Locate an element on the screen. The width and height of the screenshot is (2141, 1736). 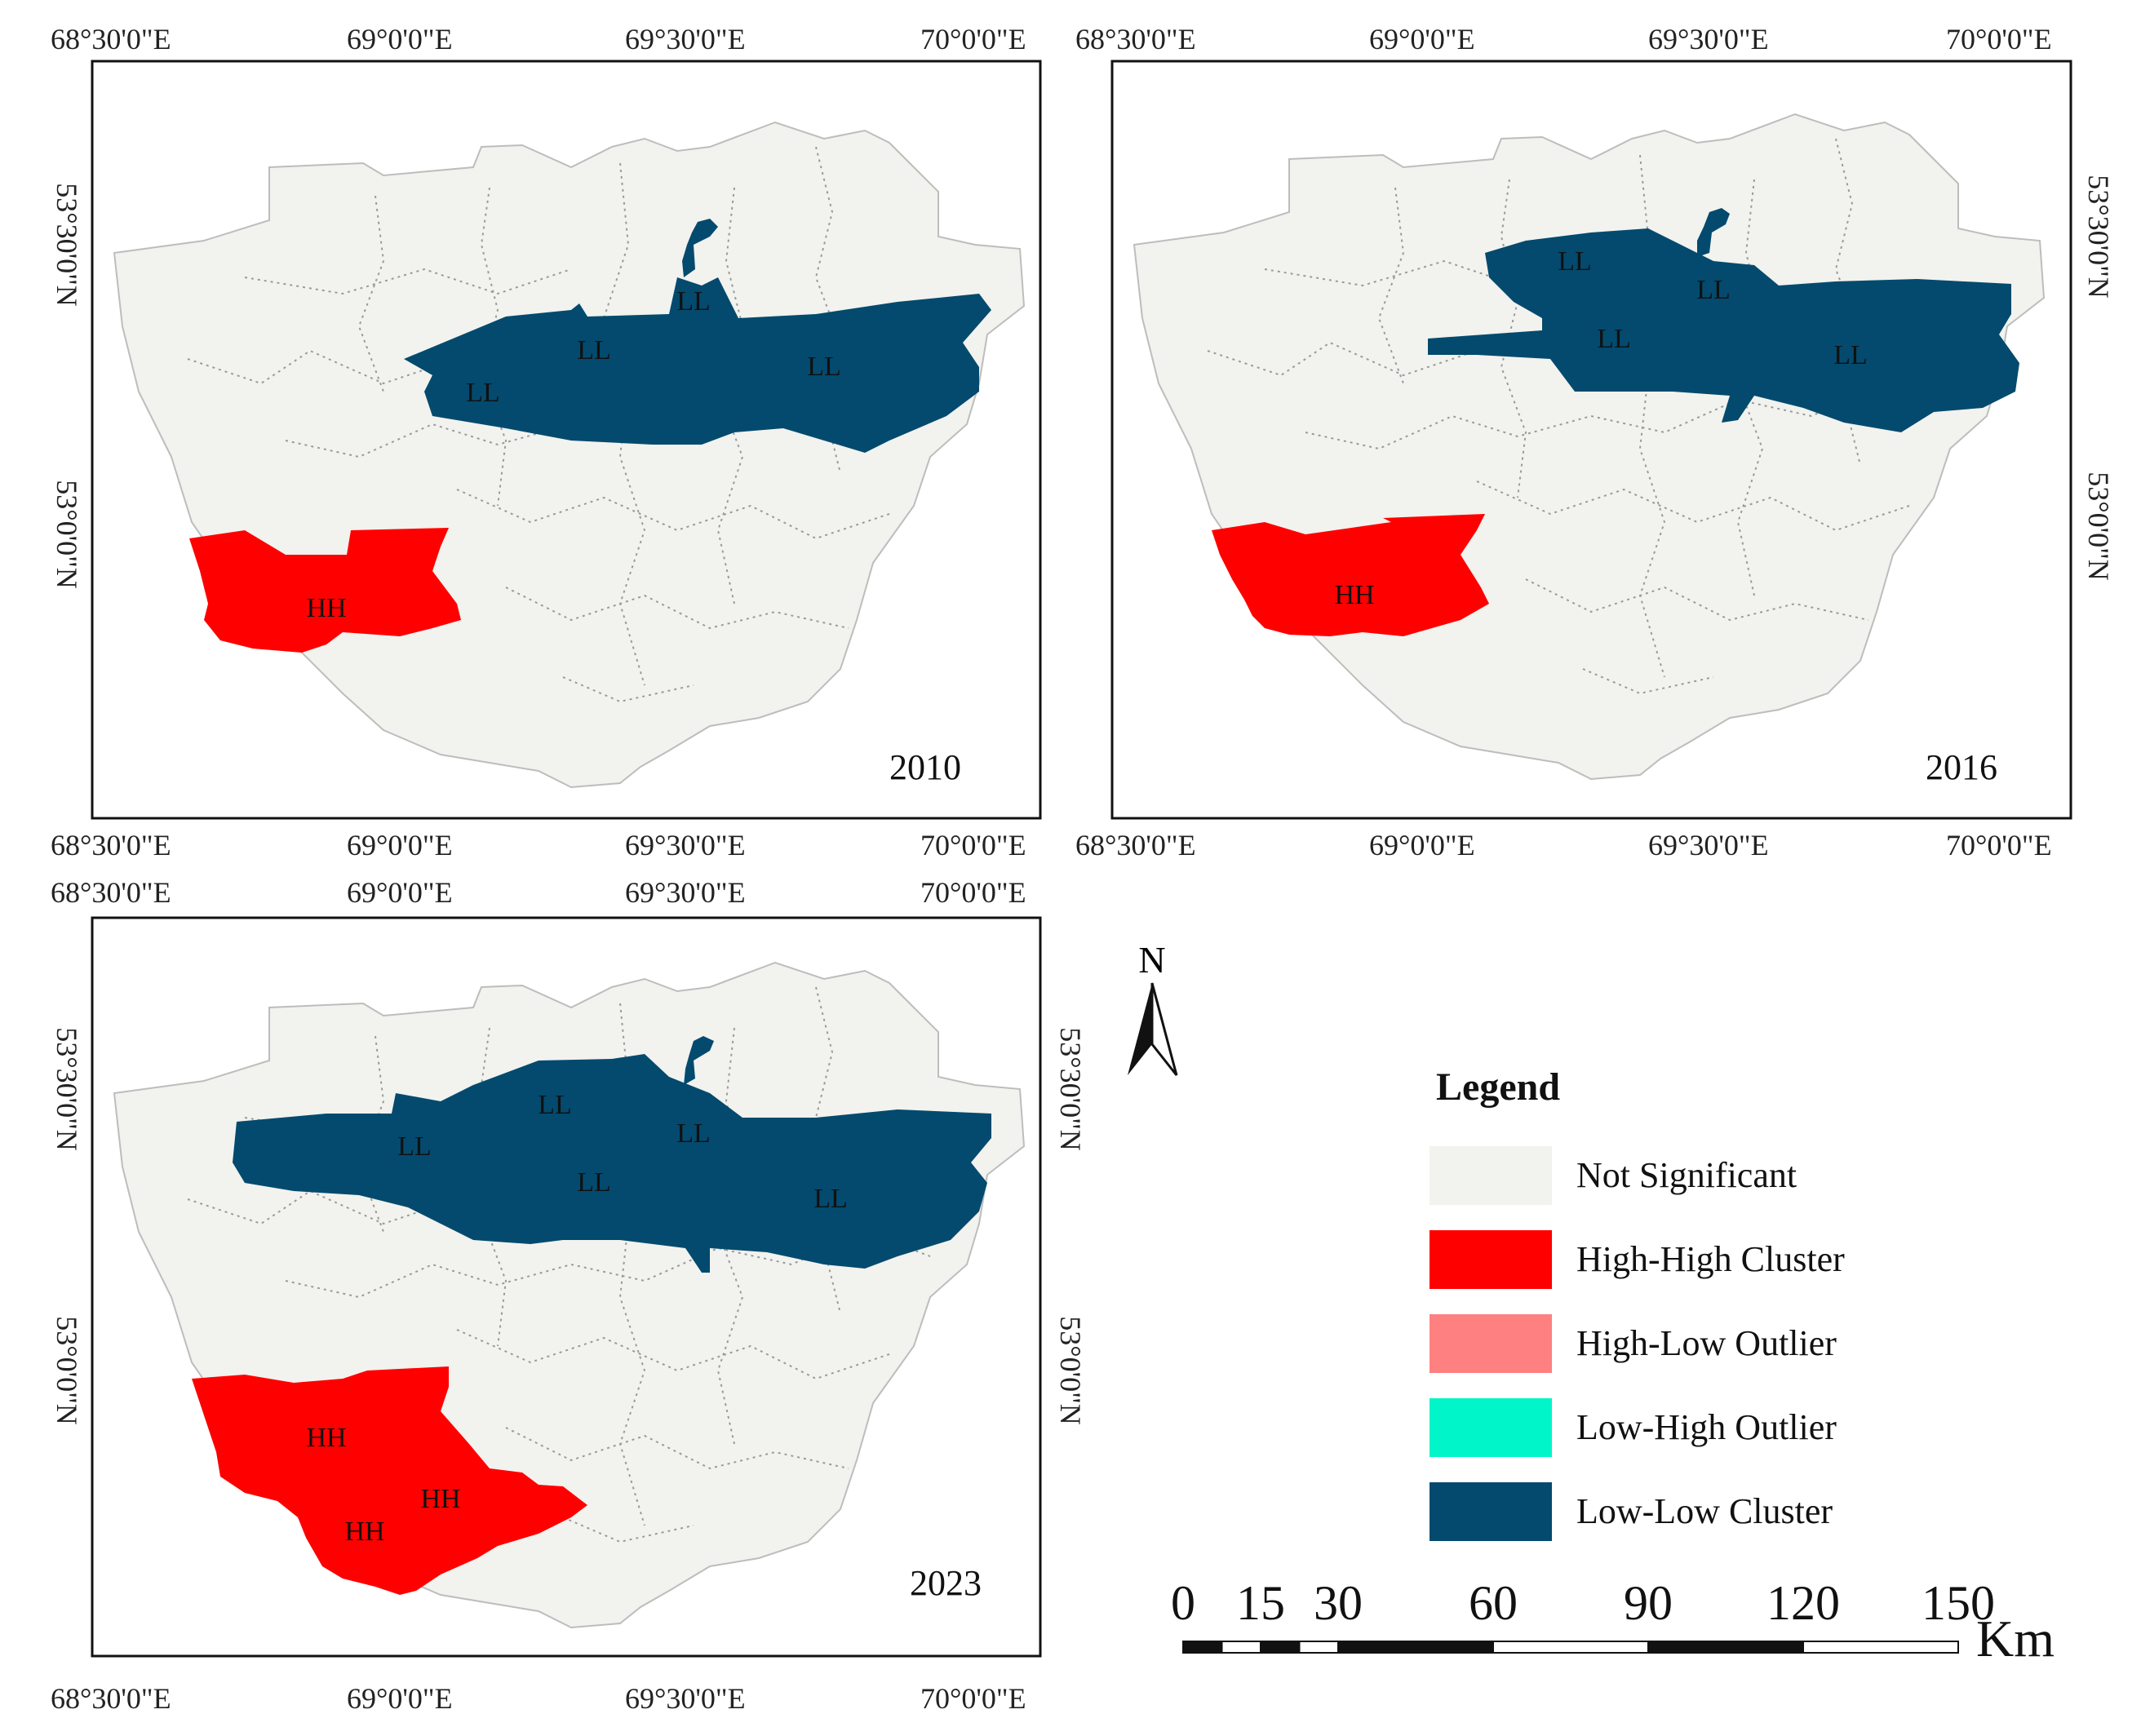
legend-label: Low-High Outlier is located at coordinates (1706, 1427).